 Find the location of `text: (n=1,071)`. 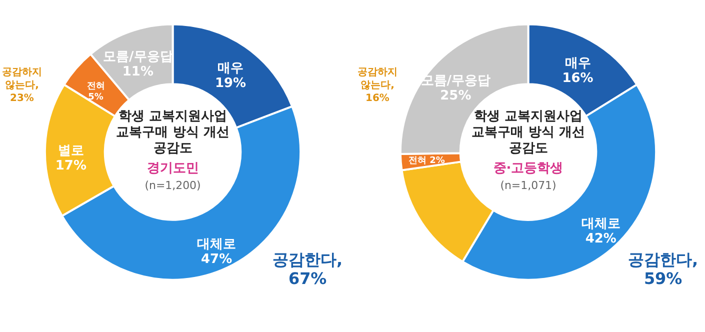

text: (n=1,071) is located at coordinates (528, 185).